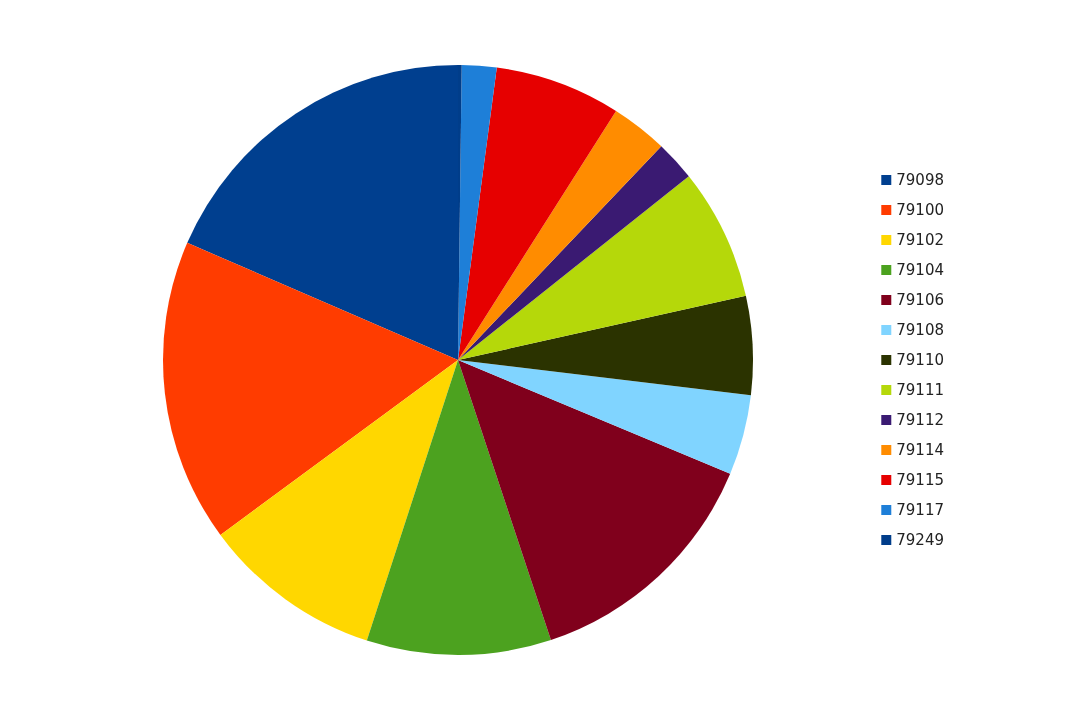 The height and width of the screenshot is (720, 1079). I want to click on legend-label: 79100, so click(920, 210).